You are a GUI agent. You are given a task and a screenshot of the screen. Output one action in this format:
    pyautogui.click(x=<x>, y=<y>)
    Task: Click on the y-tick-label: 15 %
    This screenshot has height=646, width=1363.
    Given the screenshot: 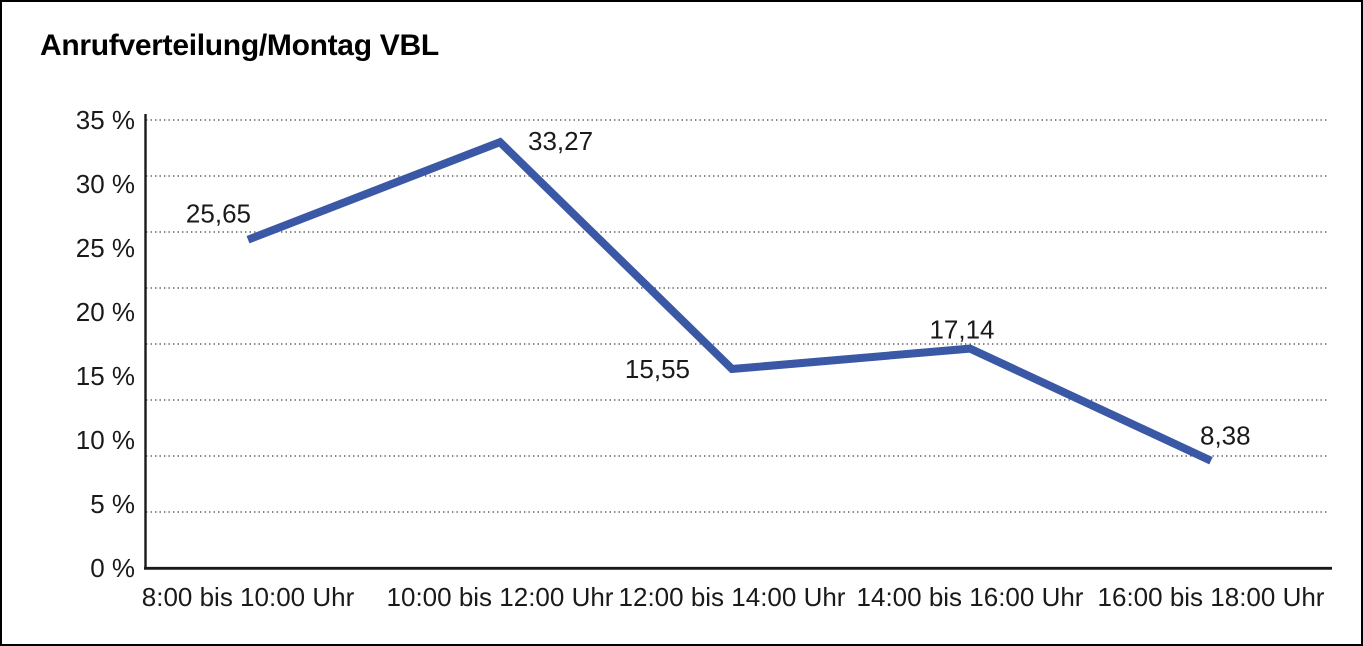 What is the action you would take?
    pyautogui.click(x=105, y=376)
    